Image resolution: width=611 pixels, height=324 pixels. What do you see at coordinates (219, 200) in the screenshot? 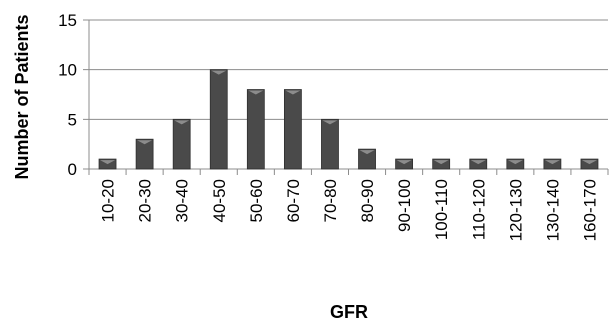
I see `x-tick-label: 40-50` at bounding box center [219, 200].